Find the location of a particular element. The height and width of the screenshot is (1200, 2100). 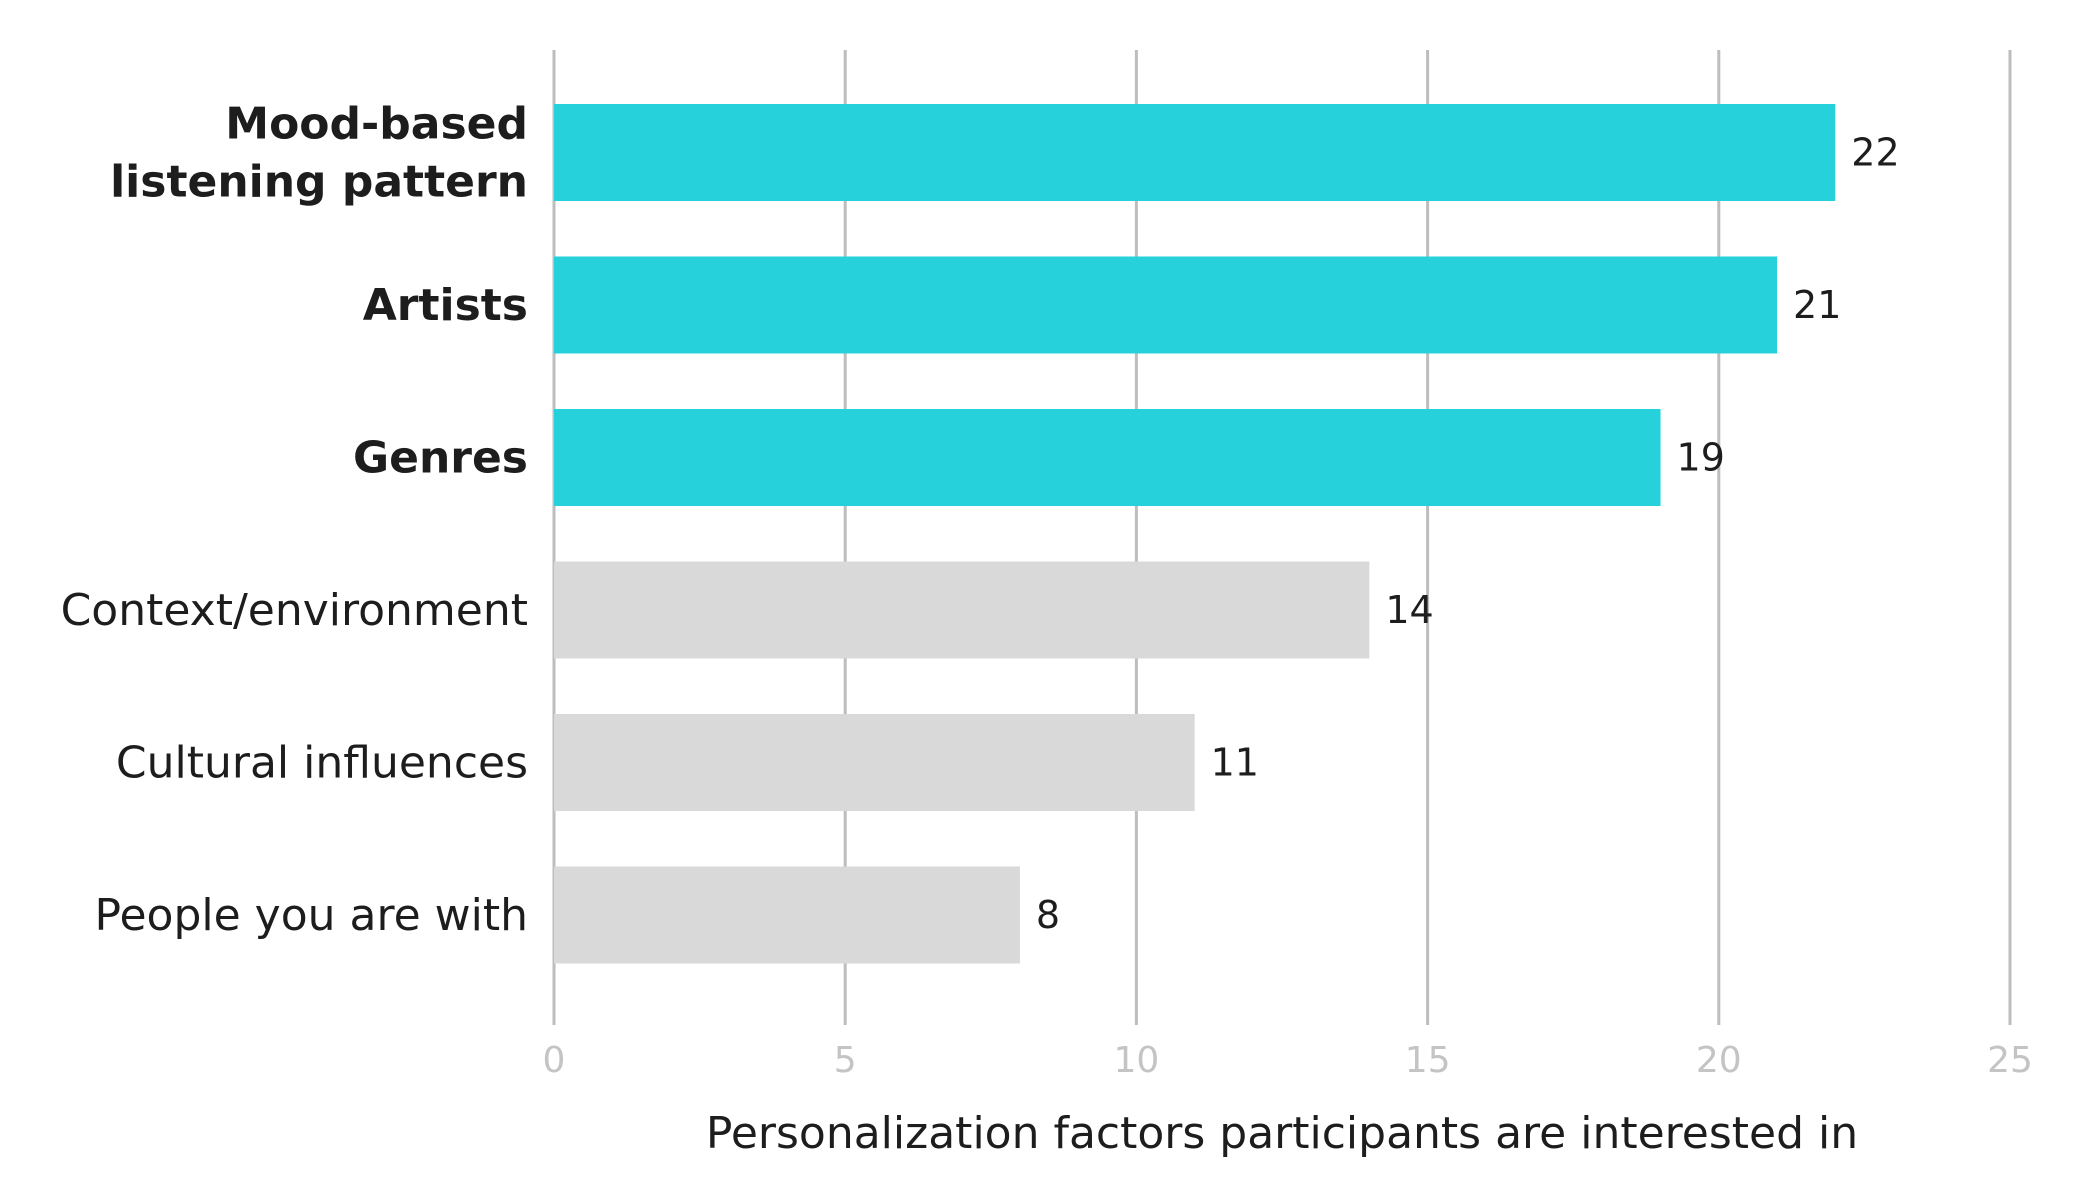

value-label: 19 is located at coordinates (1701, 458).